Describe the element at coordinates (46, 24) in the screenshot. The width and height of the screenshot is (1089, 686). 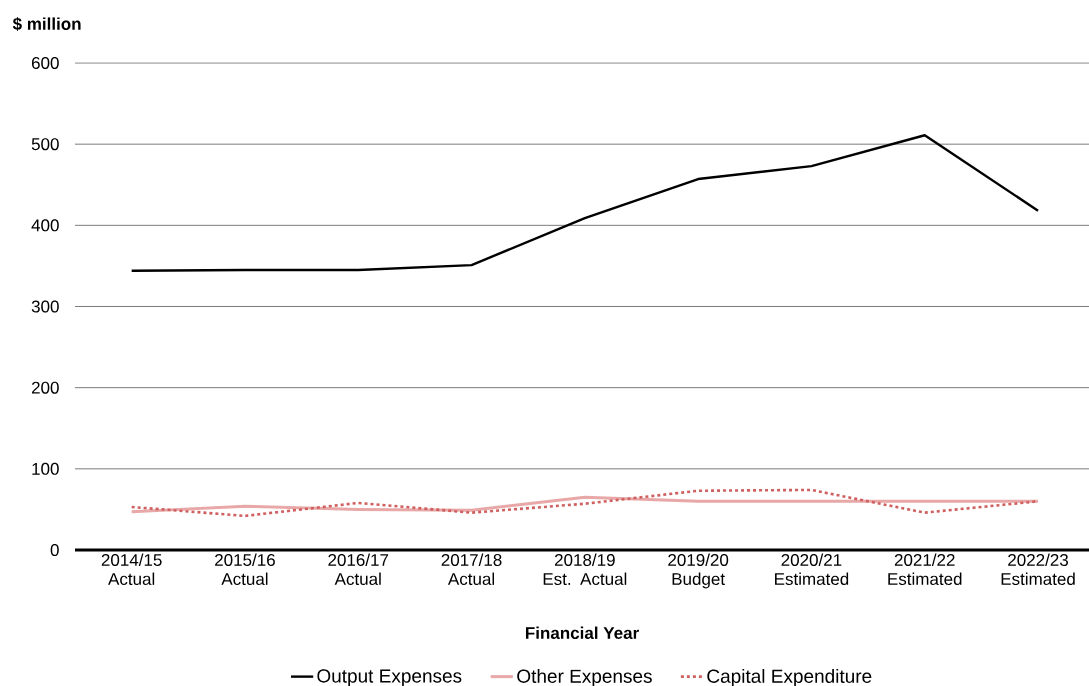
I see `y-axis-title: $ million` at that location.